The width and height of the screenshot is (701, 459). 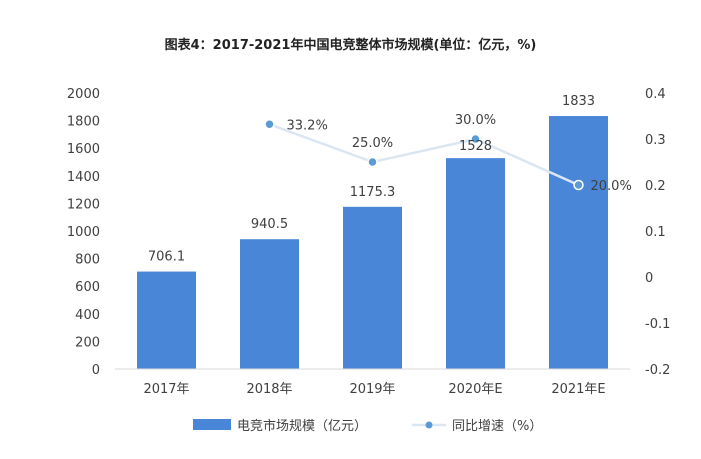 I want to click on x-axis: 2017年 2018年 2019年 2020年E 2021年E, so click(x=372, y=382).